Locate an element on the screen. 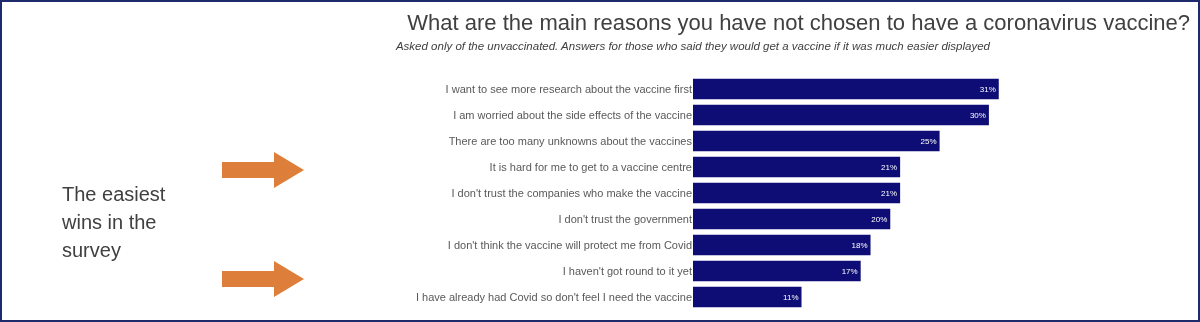 This screenshot has width=1200, height=322. data-label: 20% is located at coordinates (879, 219).